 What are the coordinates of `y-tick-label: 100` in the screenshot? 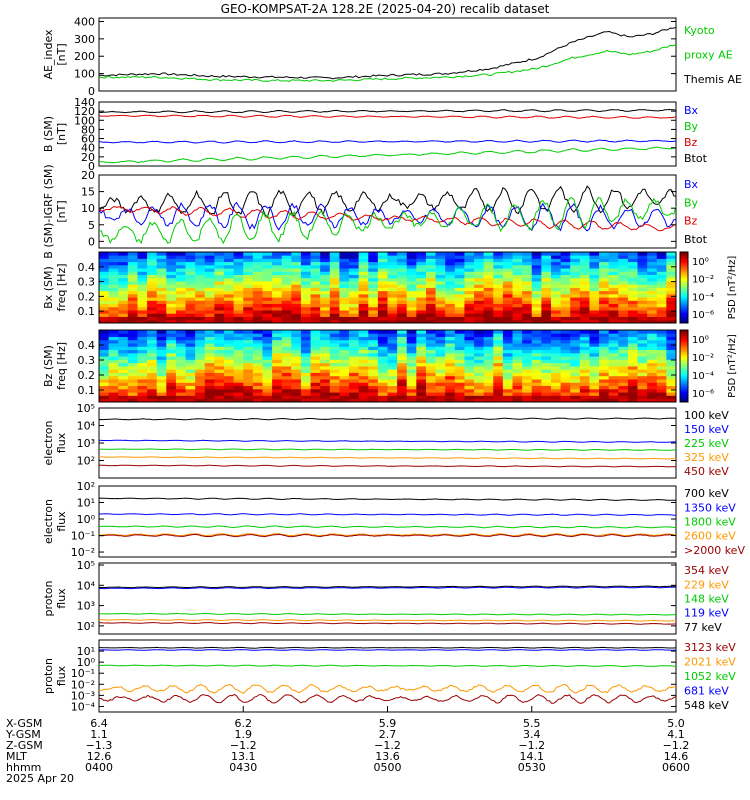 It's located at (84, 74).